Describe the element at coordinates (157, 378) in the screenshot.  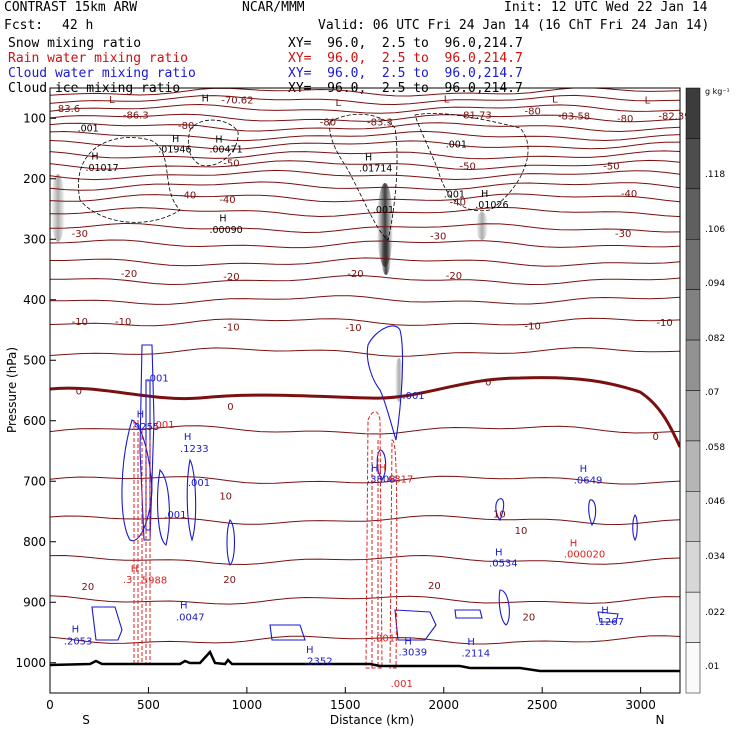
I see `cloud-water-label: .001` at that location.